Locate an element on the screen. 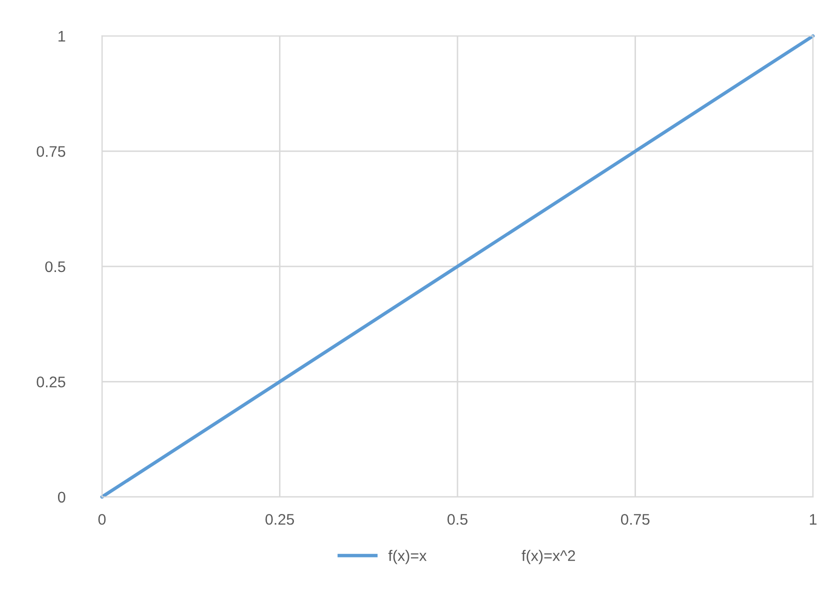  legend-label: f(x)=x is located at coordinates (407, 557).